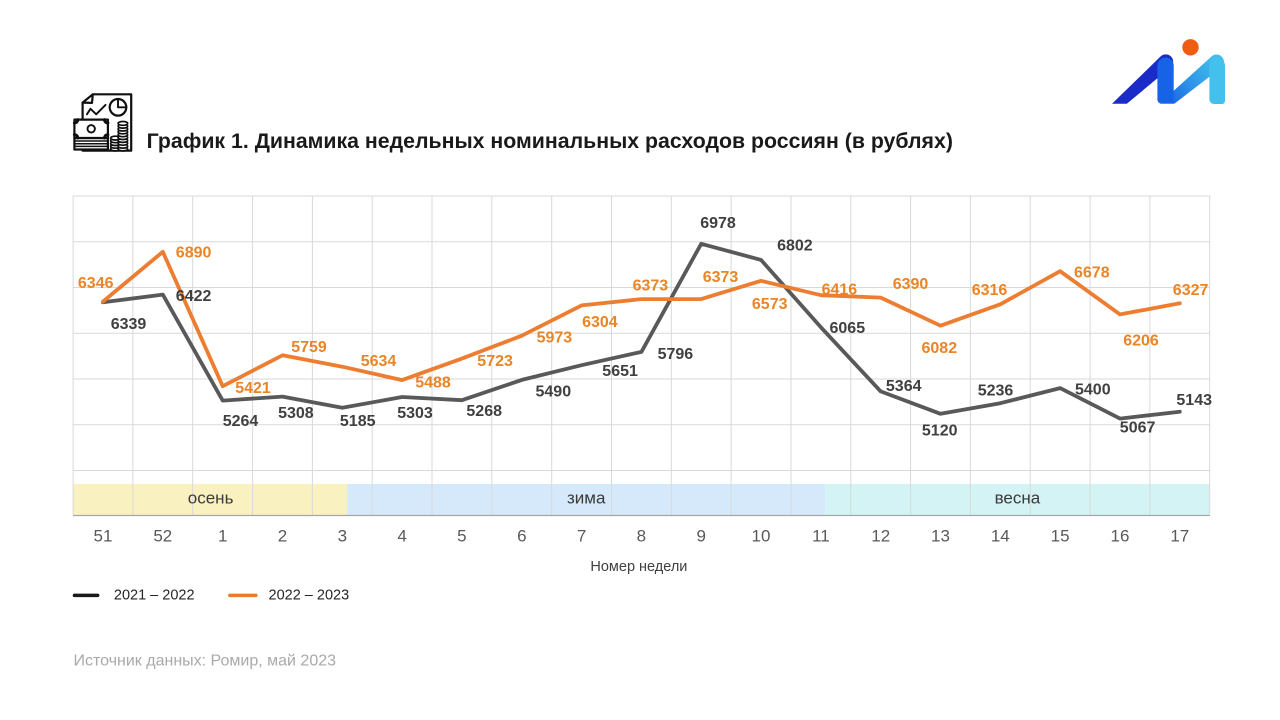 The width and height of the screenshot is (1280, 720). I want to click on svg-text: 5759, so click(309, 347).